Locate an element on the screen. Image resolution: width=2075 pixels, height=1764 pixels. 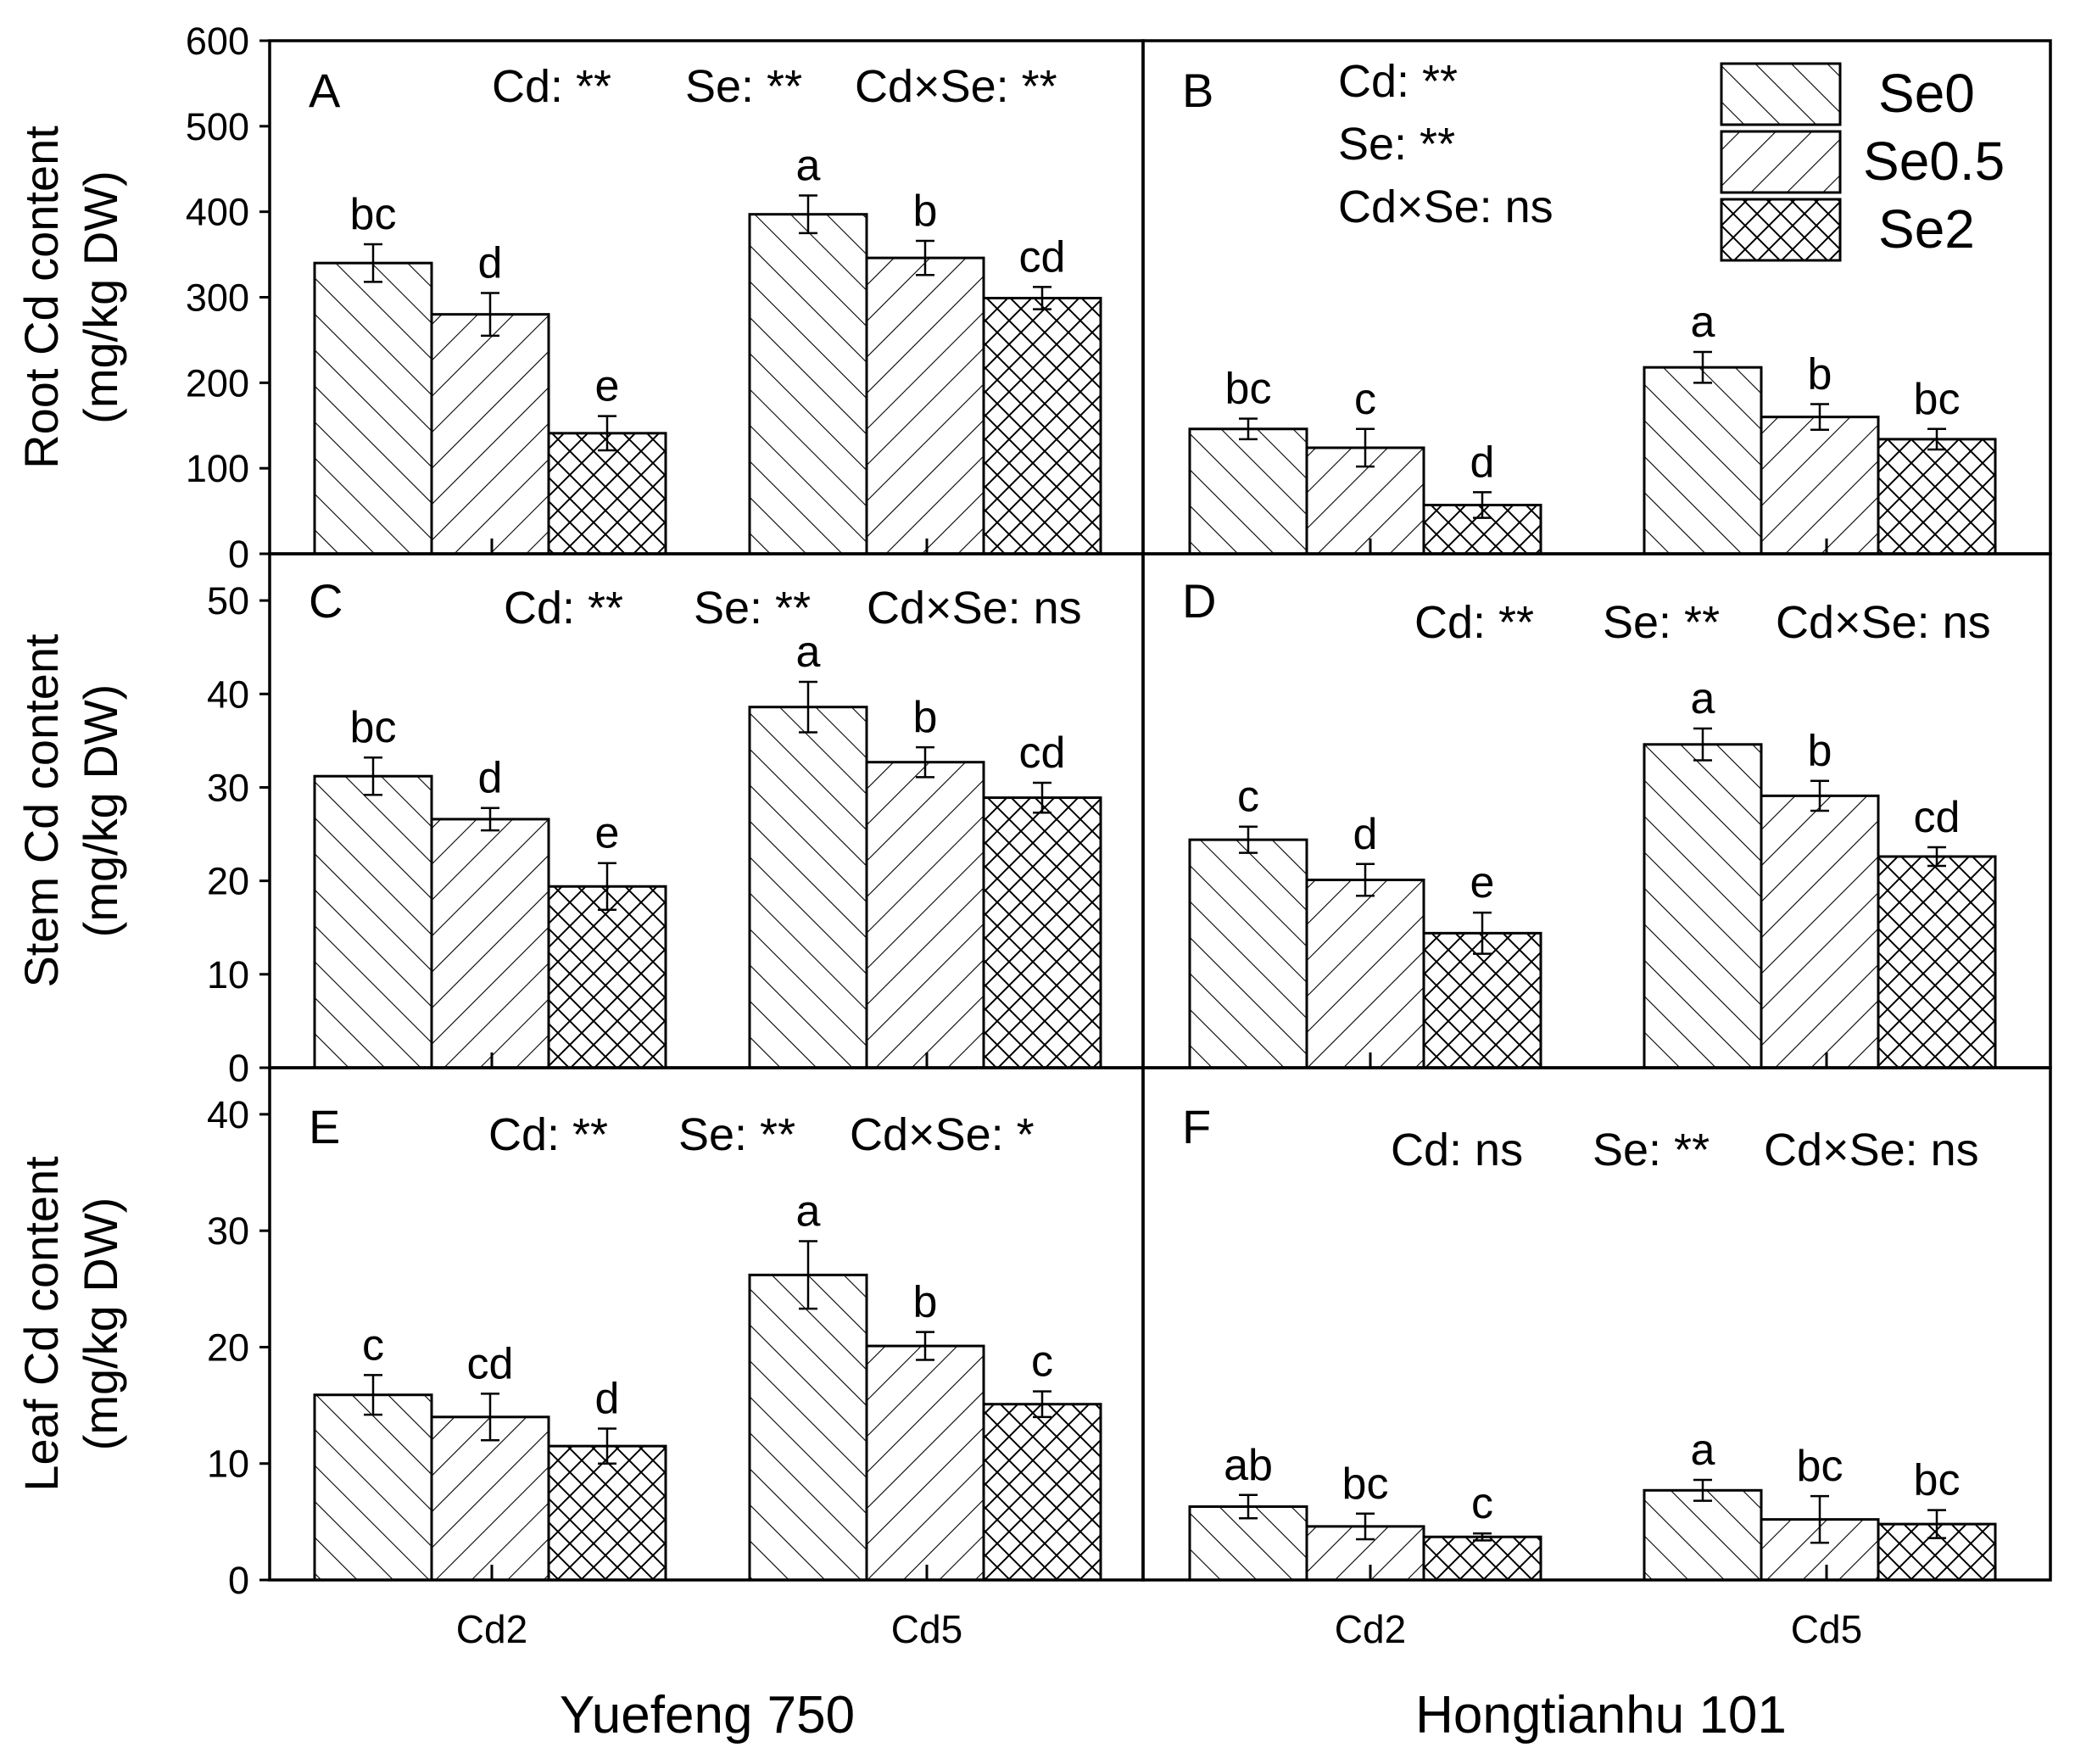
y-tick-label: 200 is located at coordinates (218, 383).